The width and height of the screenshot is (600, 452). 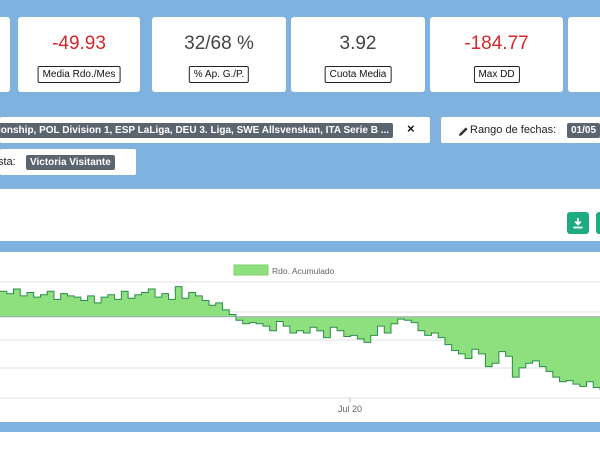 What do you see at coordinates (584, 54) in the screenshot?
I see `stat-card-overflow` at bounding box center [584, 54].